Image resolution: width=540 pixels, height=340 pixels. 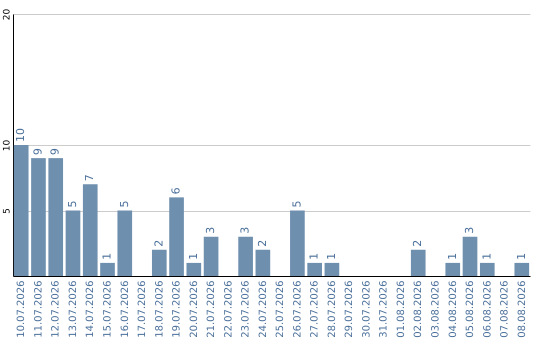 What do you see at coordinates (194, 309) in the screenshot?
I see `x-tick-label: 20.07.2026` at bounding box center [194, 309].